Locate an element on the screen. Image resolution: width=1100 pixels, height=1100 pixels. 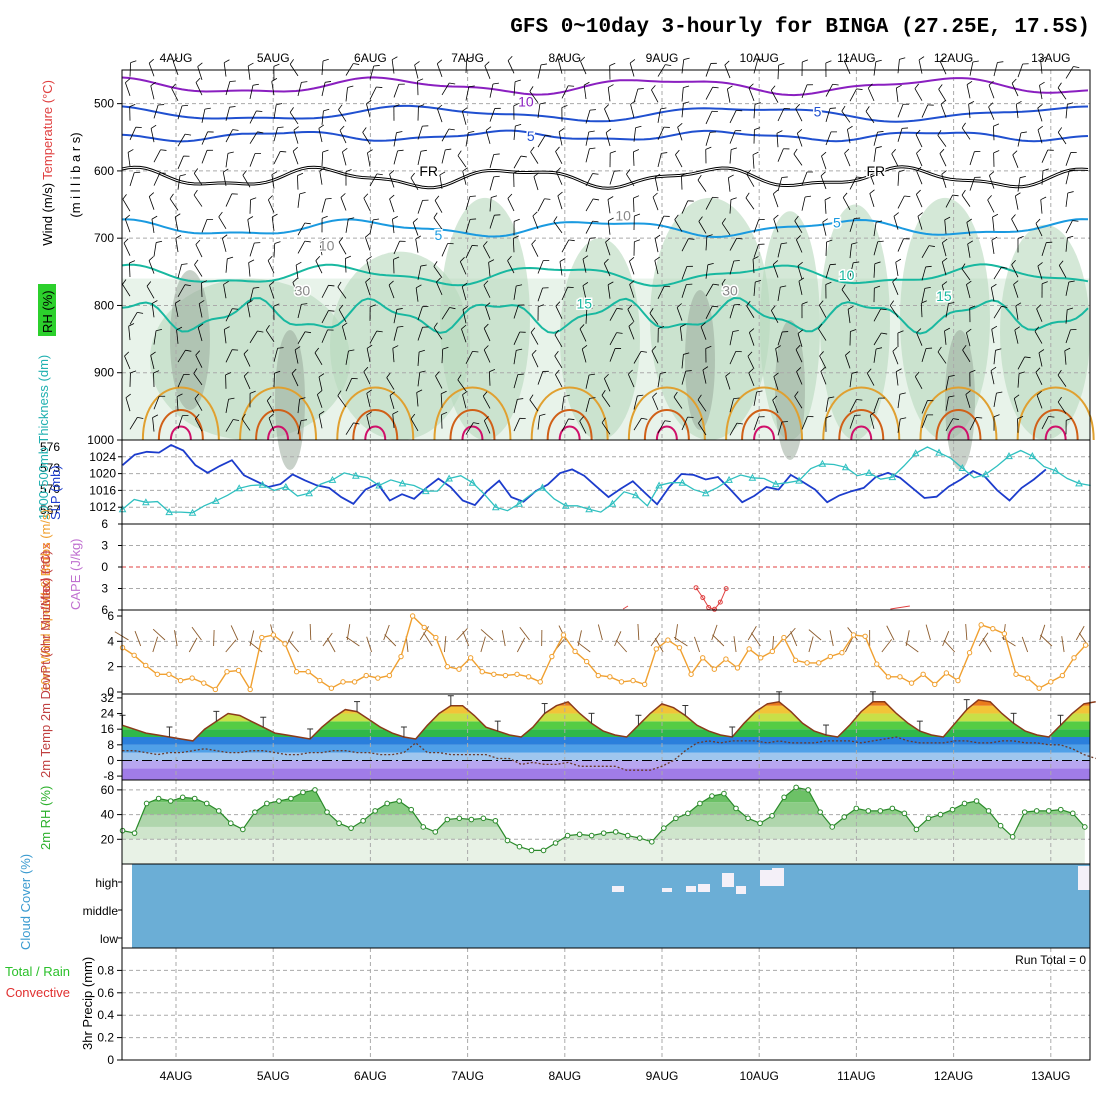
contour-label: 10 is located at coordinates (623, 215).